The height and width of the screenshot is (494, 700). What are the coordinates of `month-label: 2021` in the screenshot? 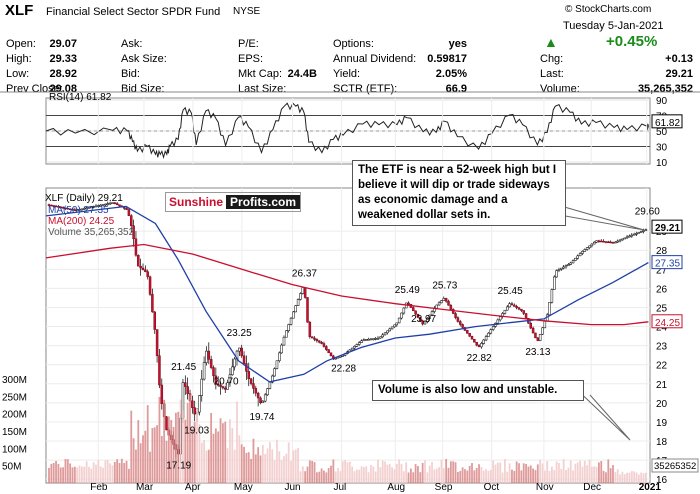 It's located at (650, 487).